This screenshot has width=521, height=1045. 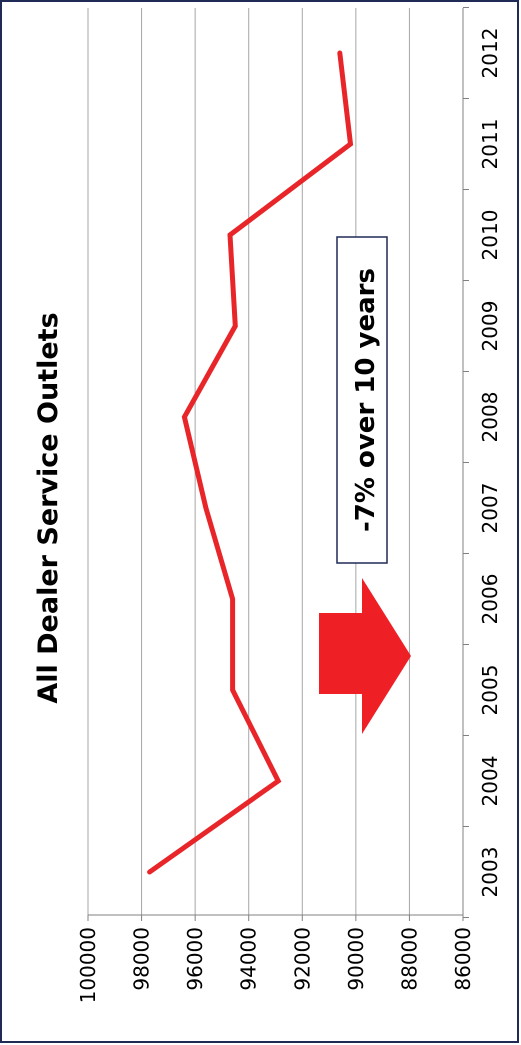 What do you see at coordinates (490, 144) in the screenshot?
I see `x-tick-label: 2011` at bounding box center [490, 144].